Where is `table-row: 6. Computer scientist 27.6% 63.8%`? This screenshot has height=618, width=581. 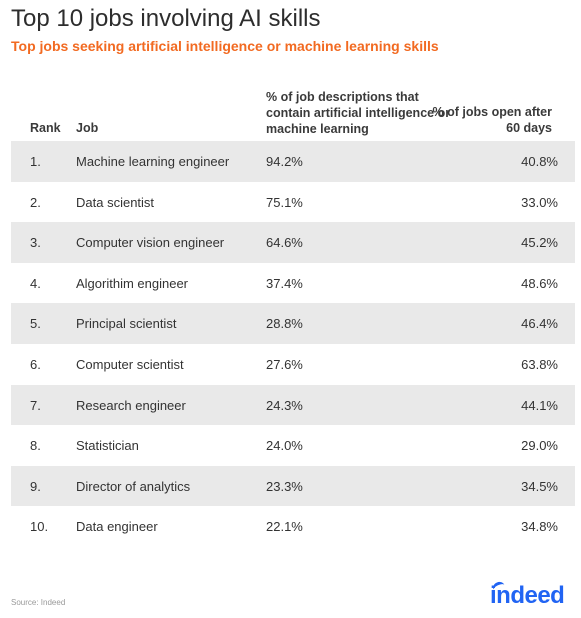 table-row: 6. Computer scientist 27.6% 63.8% is located at coordinates (293, 364).